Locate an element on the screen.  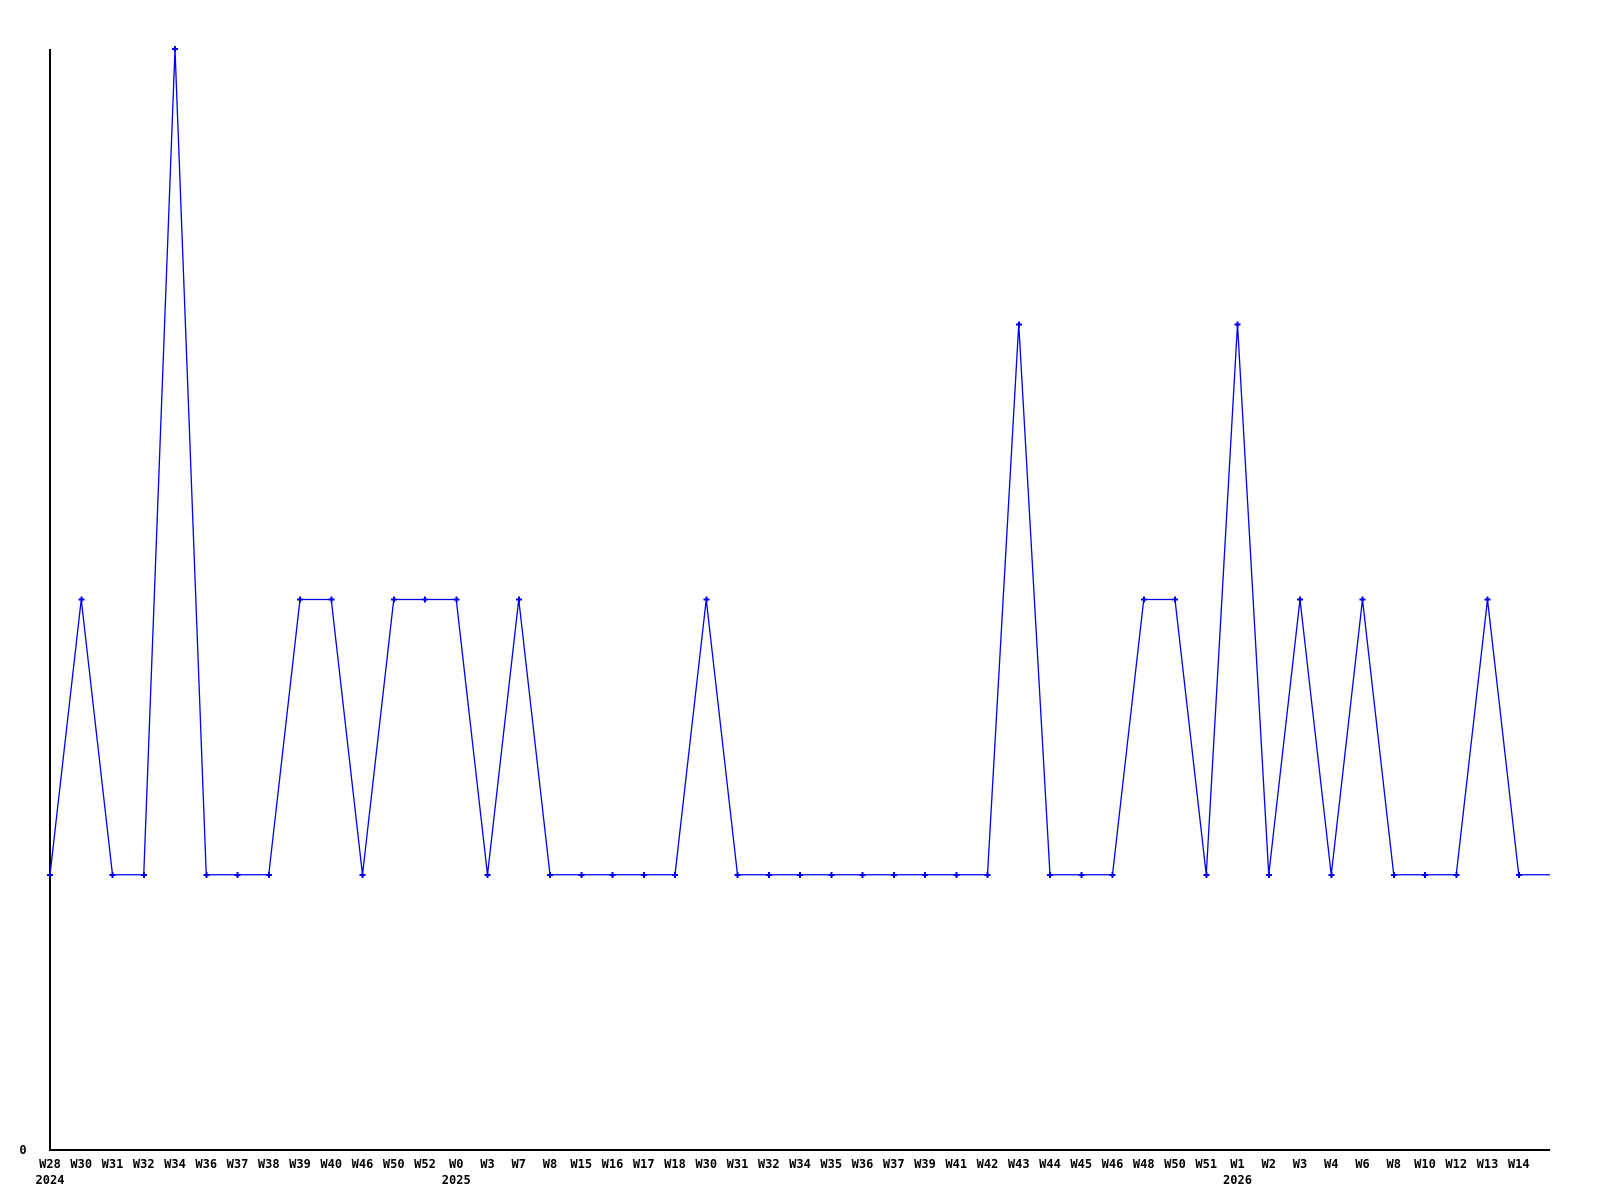
x-tick-label: W7 is located at coordinates (519, 1164).